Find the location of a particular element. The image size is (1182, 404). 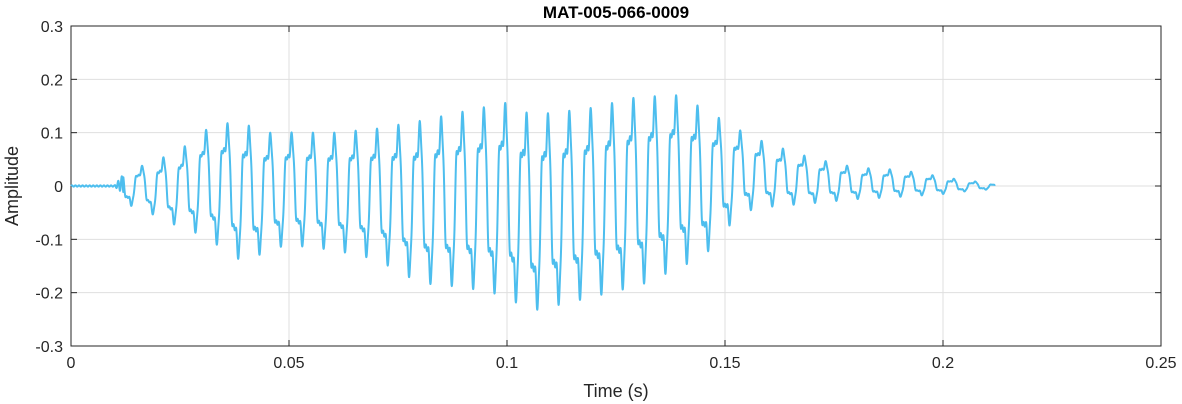

x-tick-label: 0.15 is located at coordinates (724, 363).